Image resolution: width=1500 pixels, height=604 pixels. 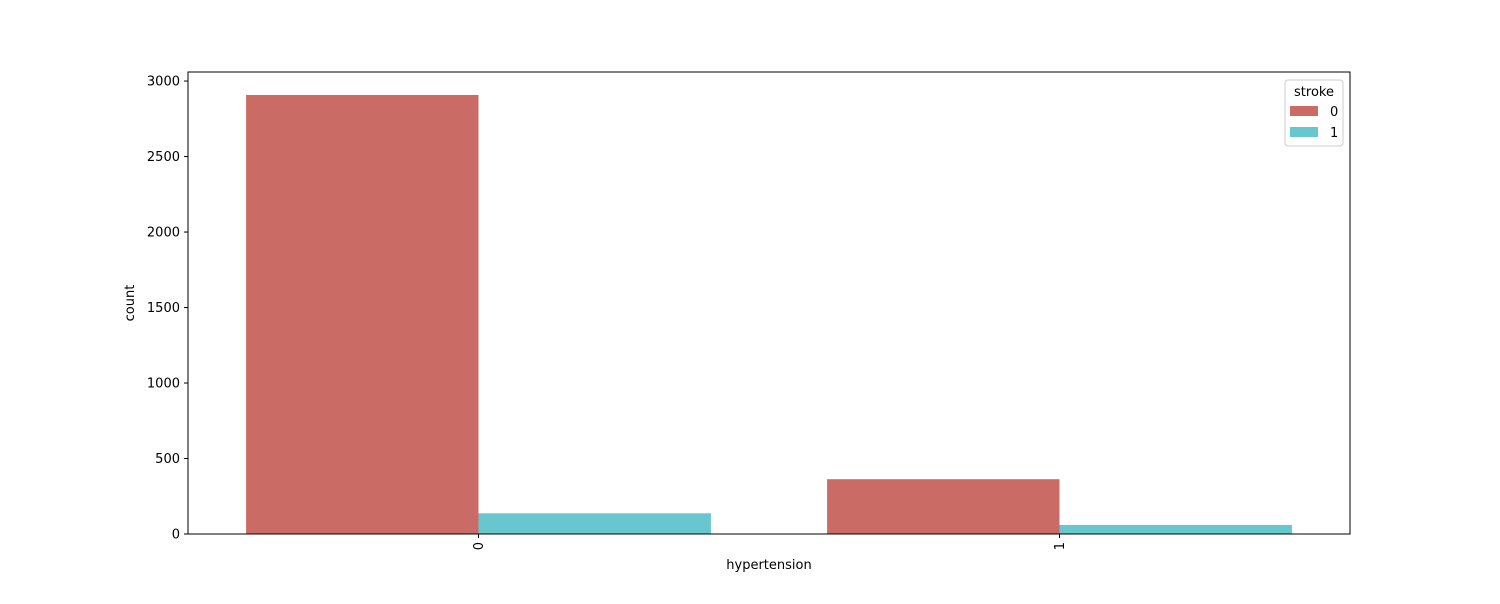 I want to click on y-tick-label: 500, so click(x=167, y=459).